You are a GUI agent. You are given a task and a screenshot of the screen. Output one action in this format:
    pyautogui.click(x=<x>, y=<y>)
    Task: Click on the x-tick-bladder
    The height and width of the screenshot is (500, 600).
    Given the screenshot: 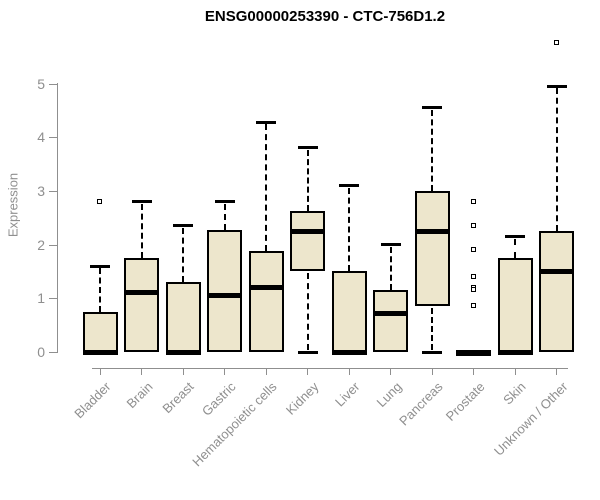 What is the action you would take?
    pyautogui.click(x=100, y=371)
    